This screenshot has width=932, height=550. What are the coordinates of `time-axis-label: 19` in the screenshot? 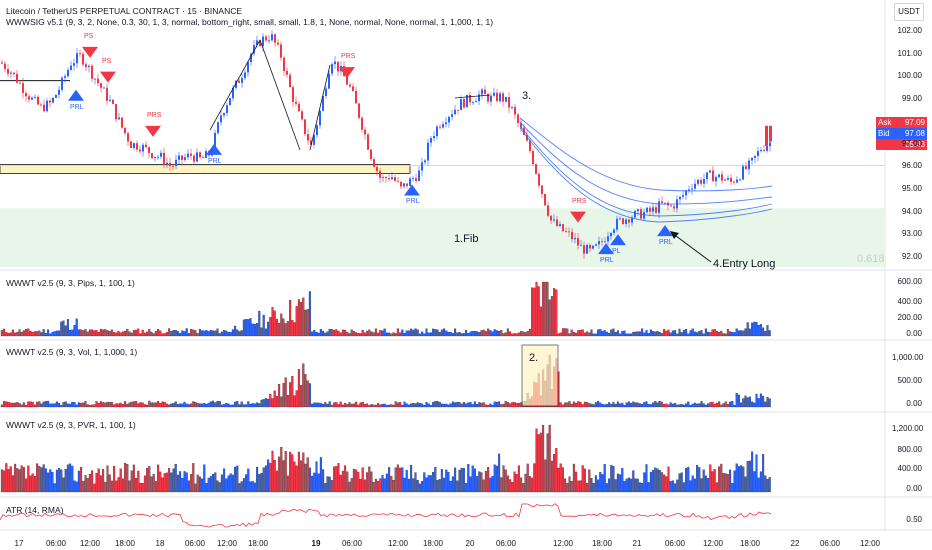 It's located at (316, 543).